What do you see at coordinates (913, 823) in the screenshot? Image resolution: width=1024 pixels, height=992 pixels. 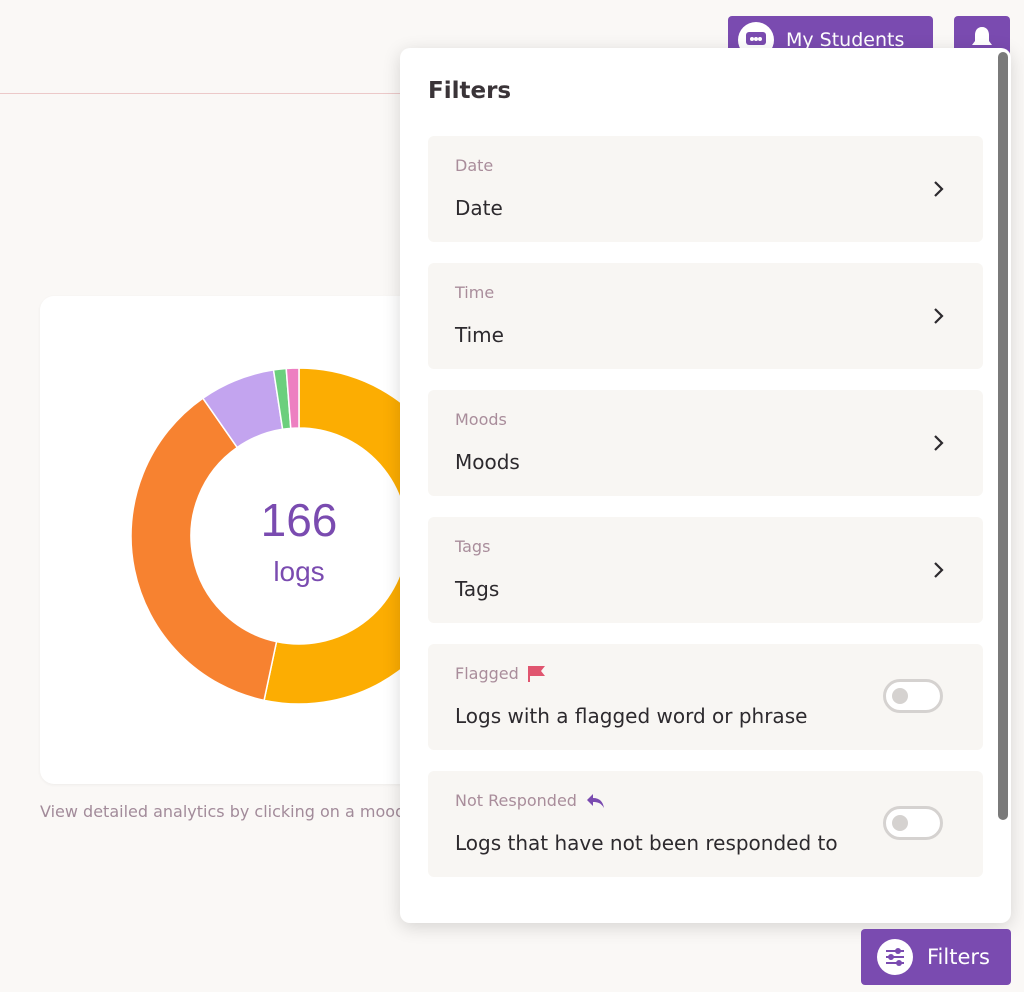 I see `not-responded-toggle` at bounding box center [913, 823].